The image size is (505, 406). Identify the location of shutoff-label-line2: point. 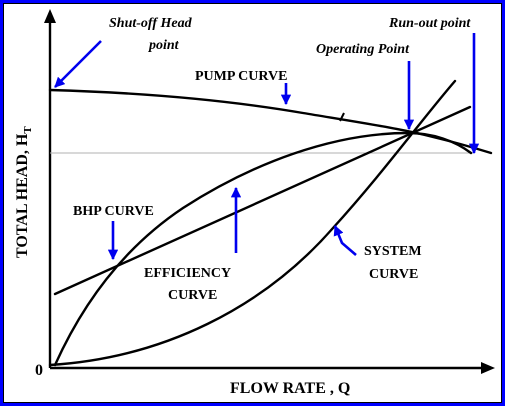
(164, 45).